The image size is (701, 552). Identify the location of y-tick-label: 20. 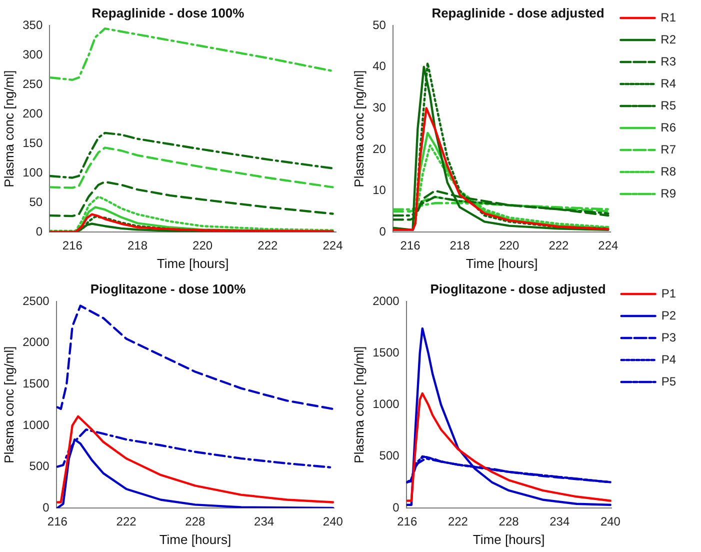
(379, 149).